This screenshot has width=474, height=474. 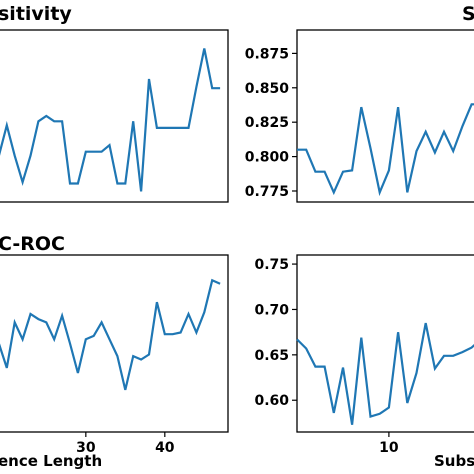 What do you see at coordinates (51, 461) in the screenshot?
I see `x-axis-label: ence Length` at bounding box center [51, 461].